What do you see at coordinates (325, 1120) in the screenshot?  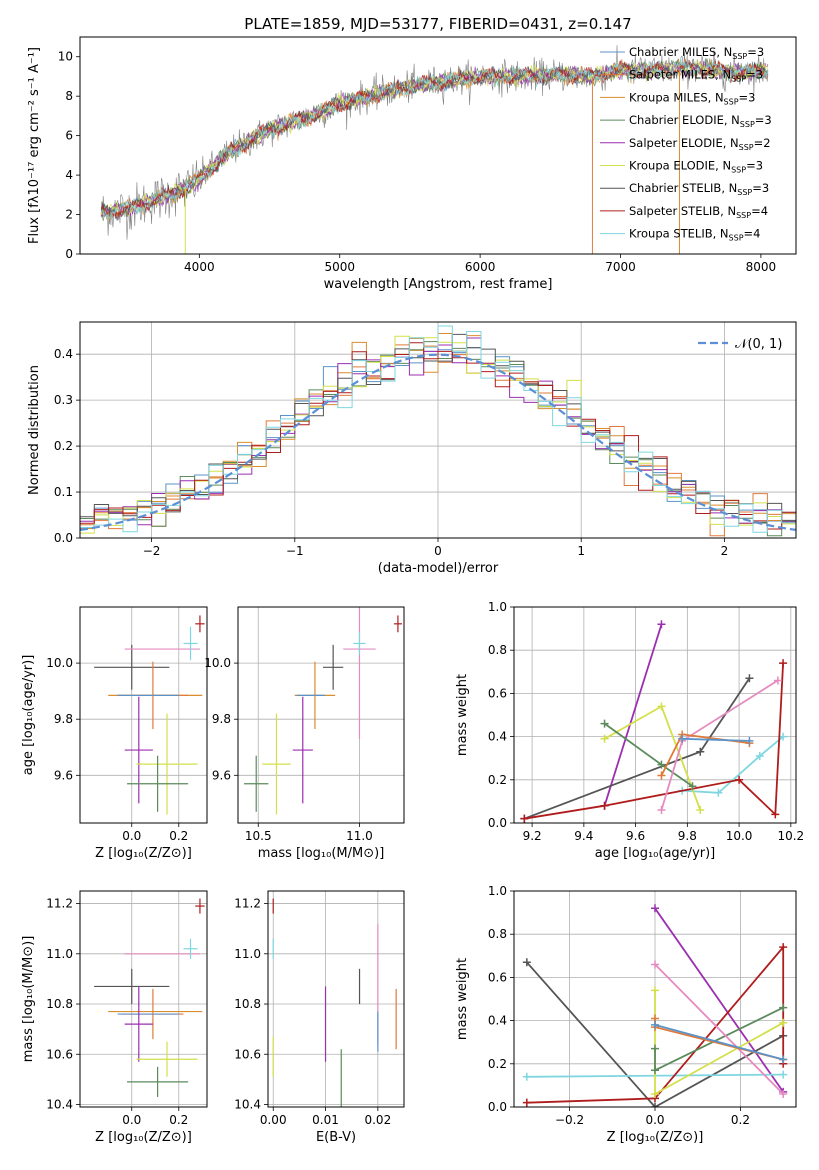 I see `x-tick-label: 0.01` at bounding box center [325, 1120].